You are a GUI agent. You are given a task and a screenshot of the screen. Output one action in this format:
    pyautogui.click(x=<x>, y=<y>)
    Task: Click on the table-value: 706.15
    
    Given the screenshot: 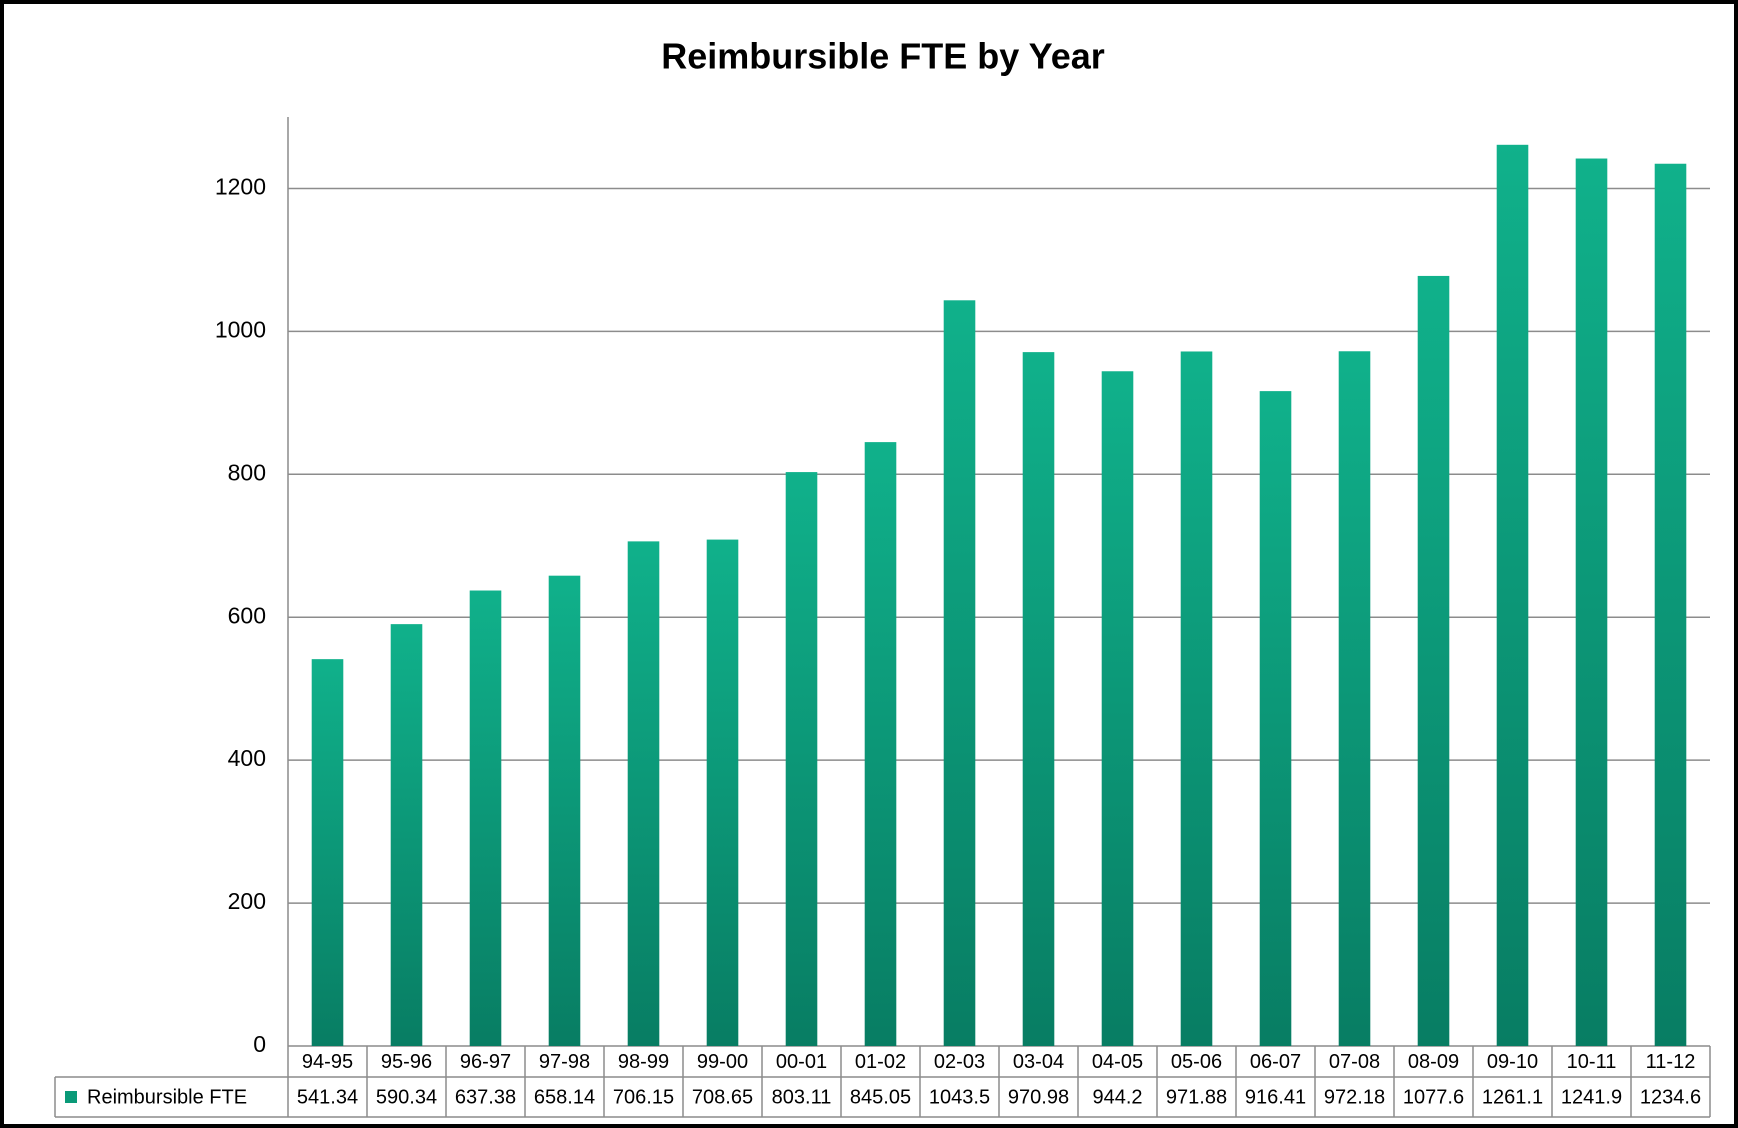 What is the action you would take?
    pyautogui.click(x=643, y=1097)
    